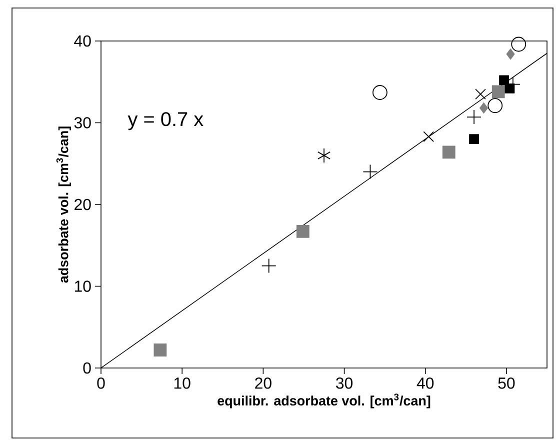 This screenshot has height=447, width=560. I want to click on y-axis-title: adsorbate vol. [cm$^{3}$/can], so click(63, 204).